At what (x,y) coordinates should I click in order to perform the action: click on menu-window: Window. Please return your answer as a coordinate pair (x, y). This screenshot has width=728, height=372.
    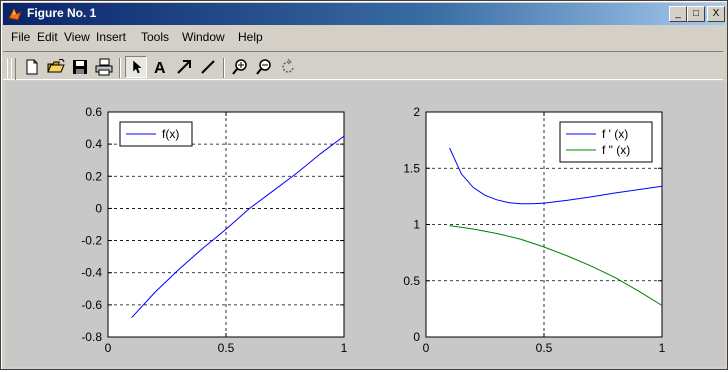
    Looking at the image, I should click on (203, 37).